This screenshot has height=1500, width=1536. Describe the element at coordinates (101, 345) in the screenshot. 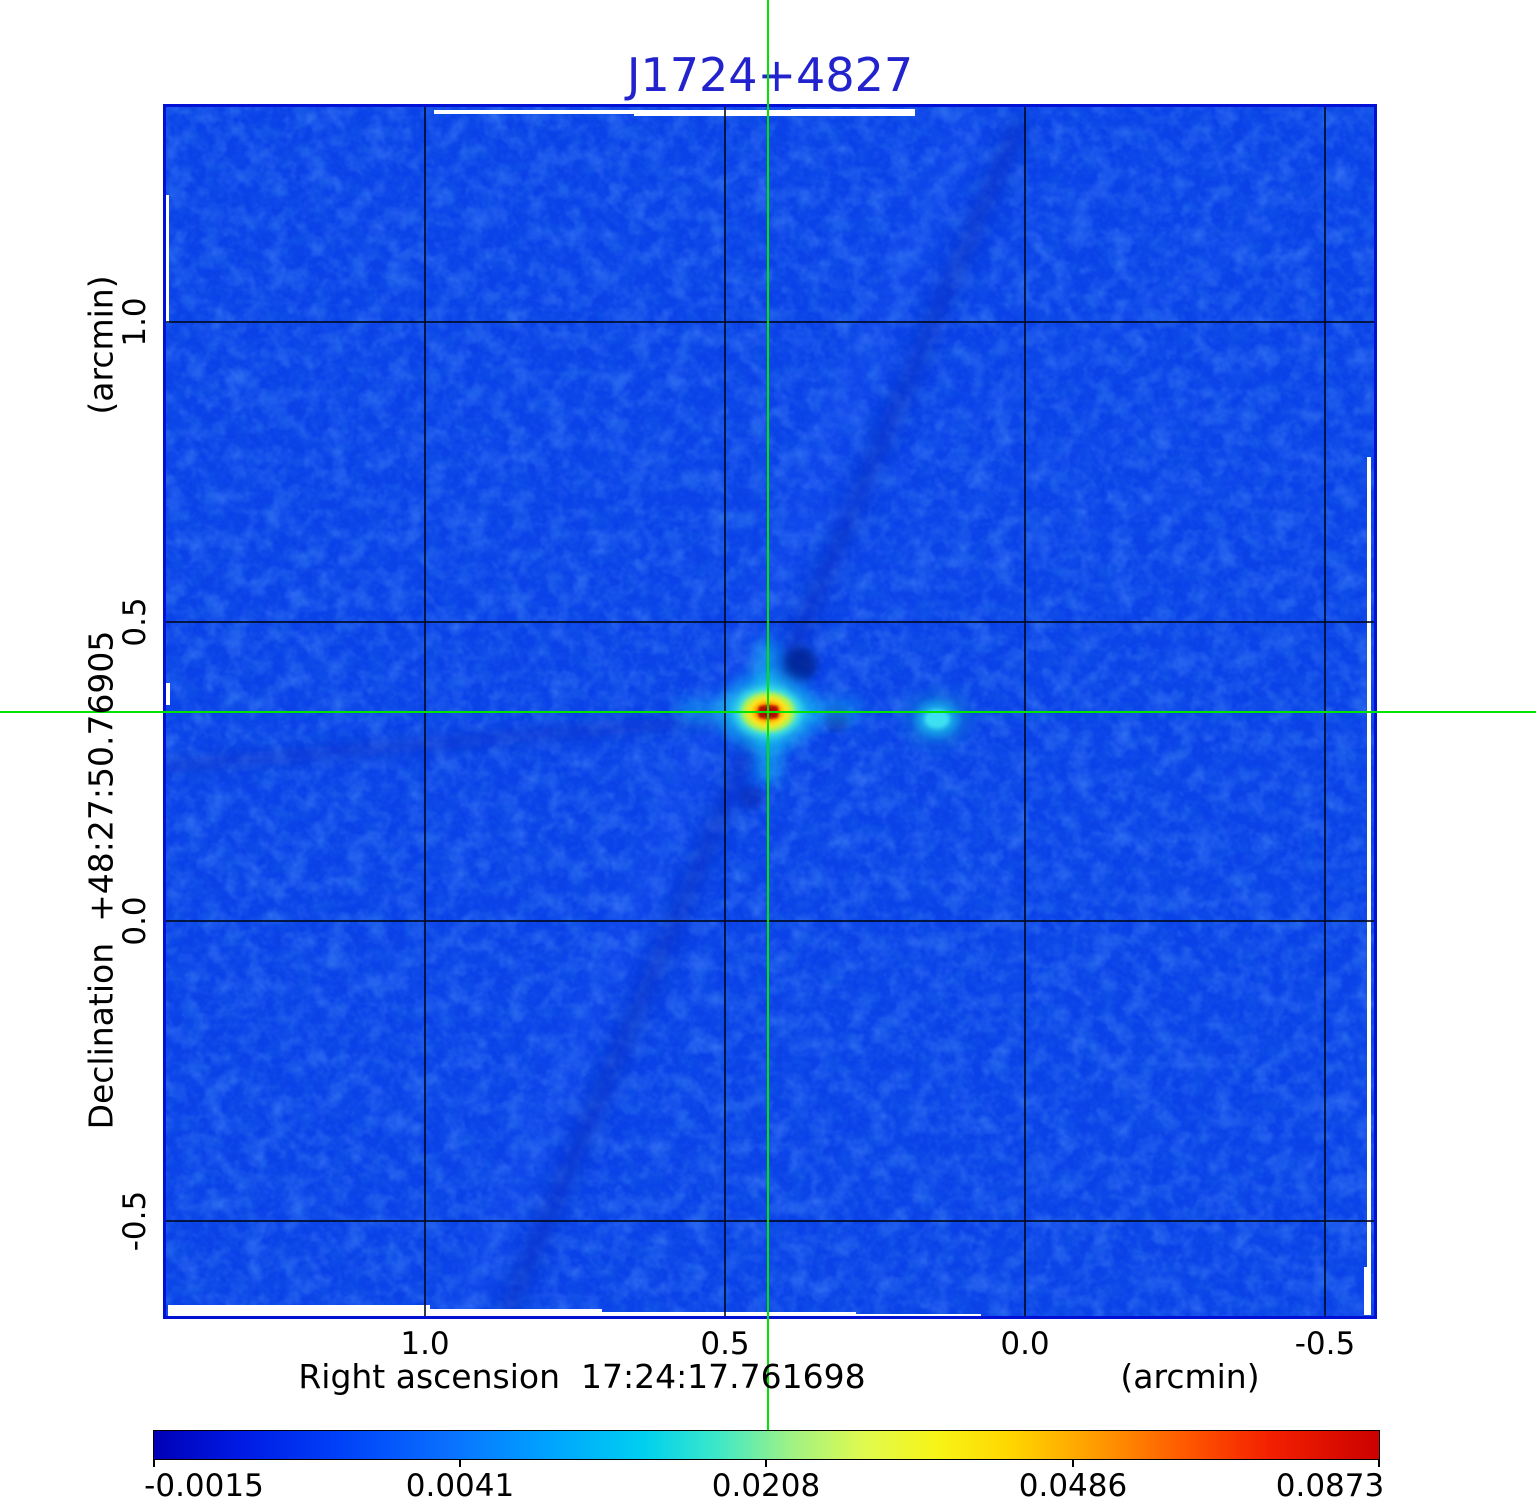

I see `y-axis-unit-label: (arcmin)` at that location.